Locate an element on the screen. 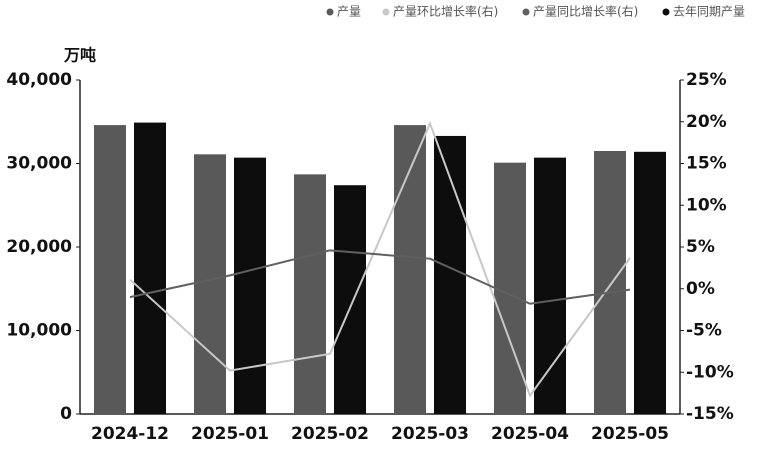  y2-tick-label: -10% is located at coordinates (710, 372).